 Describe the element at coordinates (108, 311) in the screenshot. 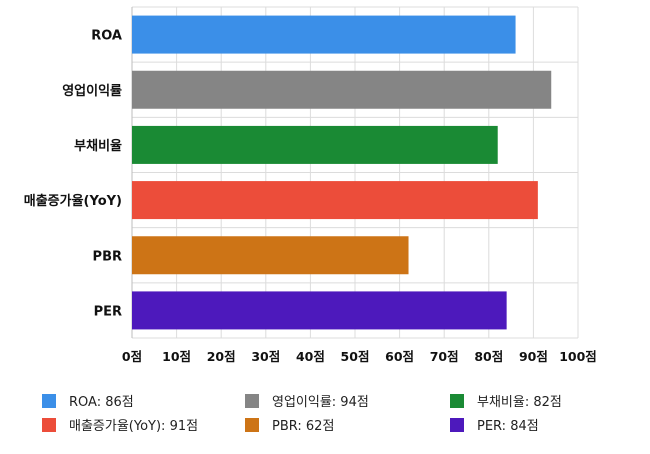

I see `category-label: PER` at that location.